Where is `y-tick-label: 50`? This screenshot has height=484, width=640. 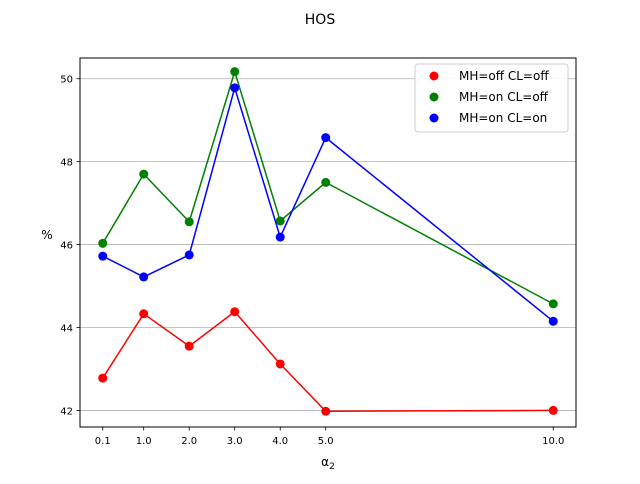 y-tick-label: 50 is located at coordinates (66, 80).